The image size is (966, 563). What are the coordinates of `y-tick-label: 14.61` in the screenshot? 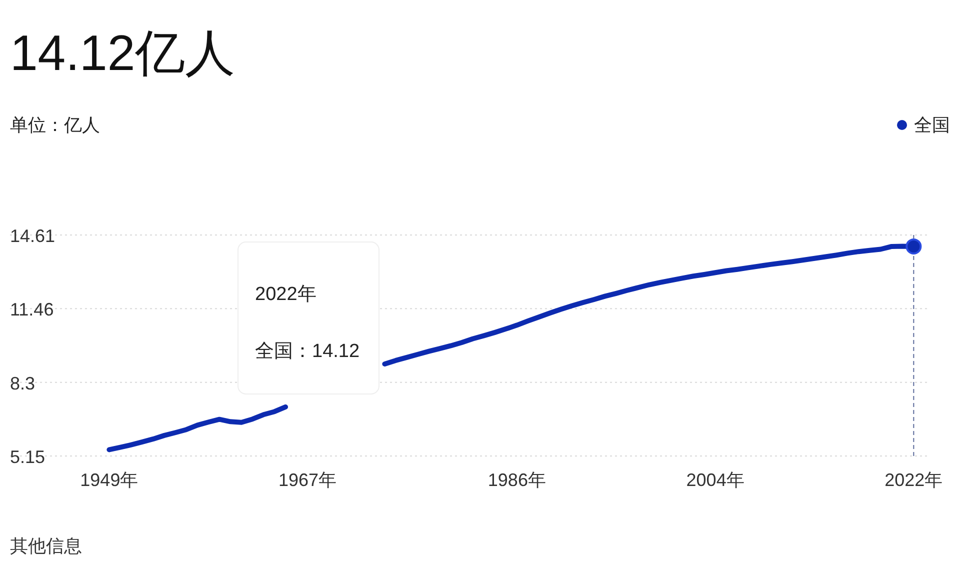 It's located at (33, 236).